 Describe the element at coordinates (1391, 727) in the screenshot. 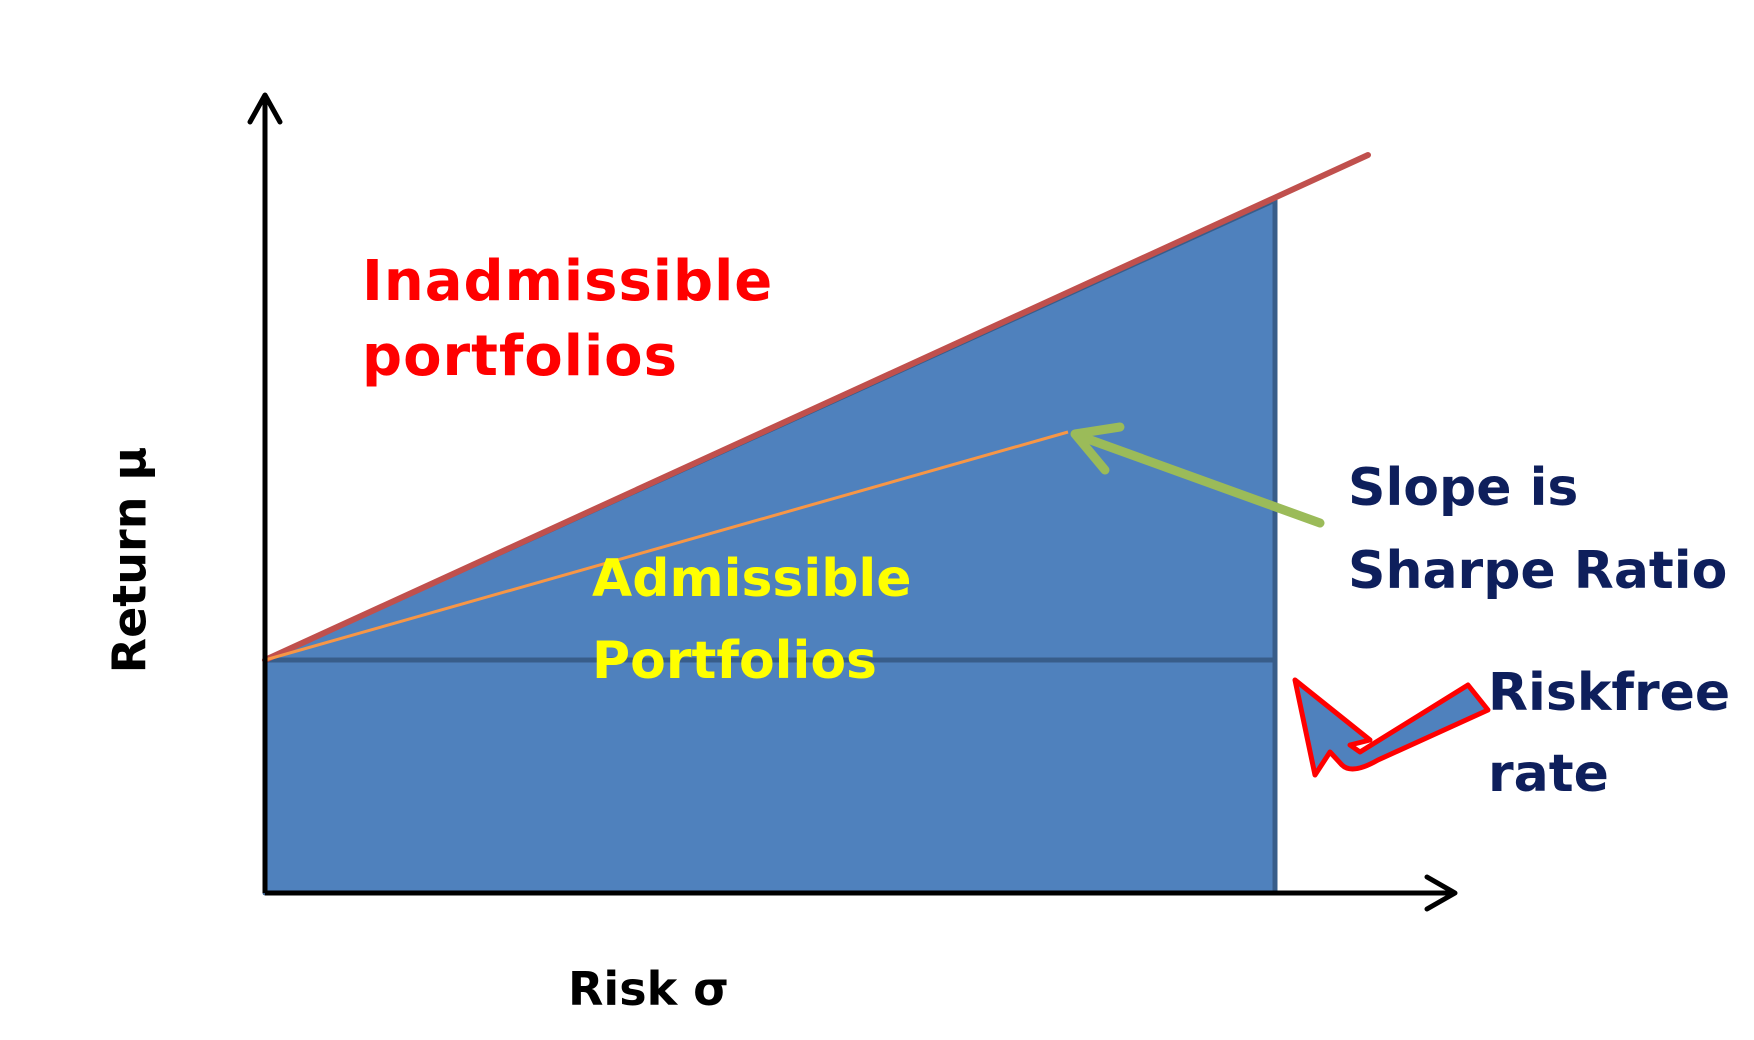

I see `riskfree-arrow` at that location.